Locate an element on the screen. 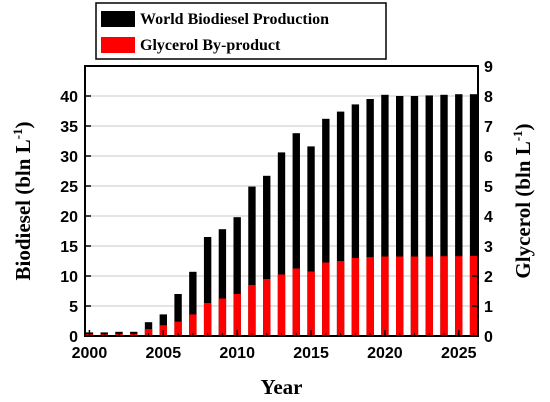 The image size is (550, 402). y-left-tick-label-10: 10 is located at coordinates (69, 277).